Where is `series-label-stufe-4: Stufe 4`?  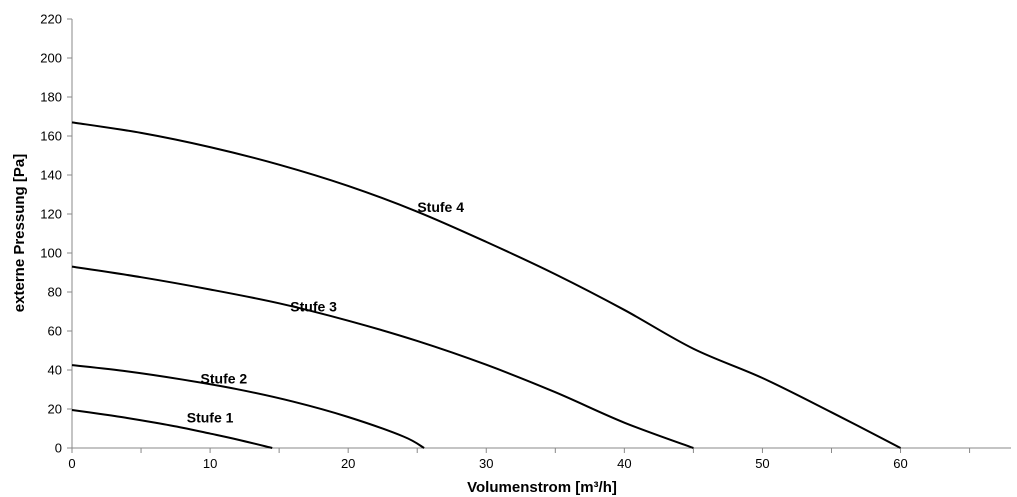 series-label-stufe-4: Stufe 4 is located at coordinates (440, 207).